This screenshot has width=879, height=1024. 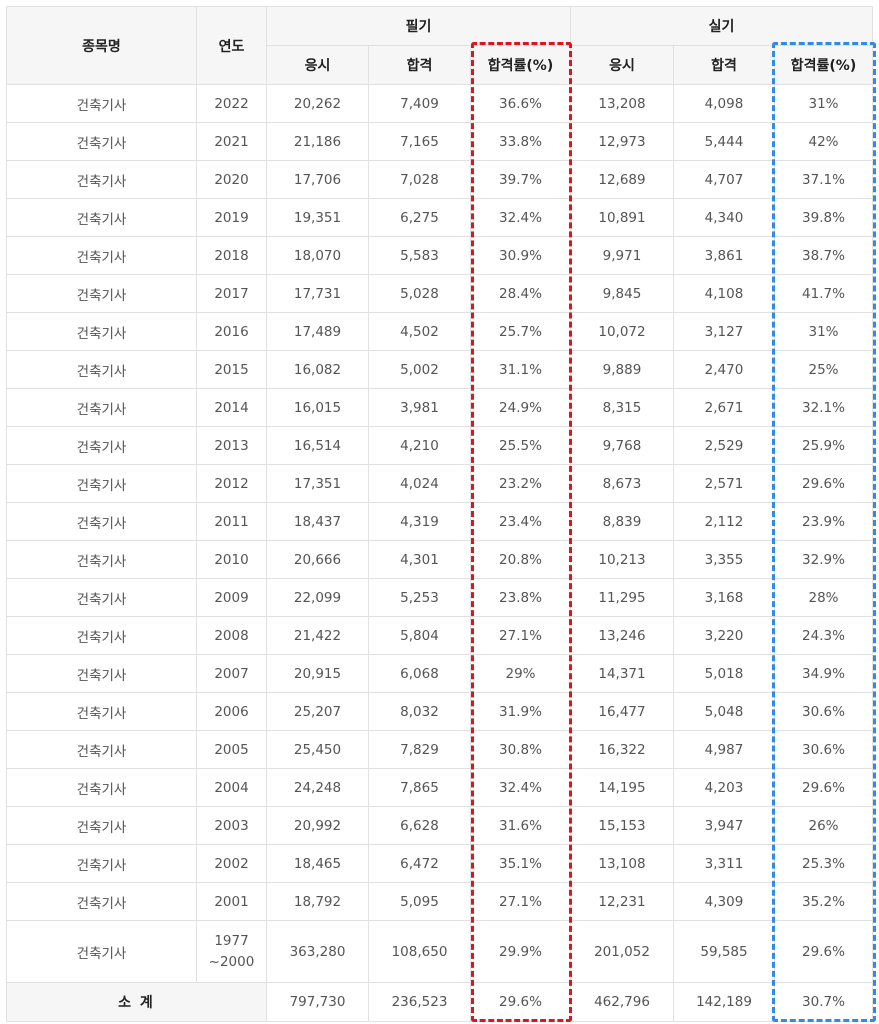 I want to click on table-row: 건축기사 2012 17,351 4,024 23.2% 8,673 2,571 29.6%, so click(x=439, y=483).